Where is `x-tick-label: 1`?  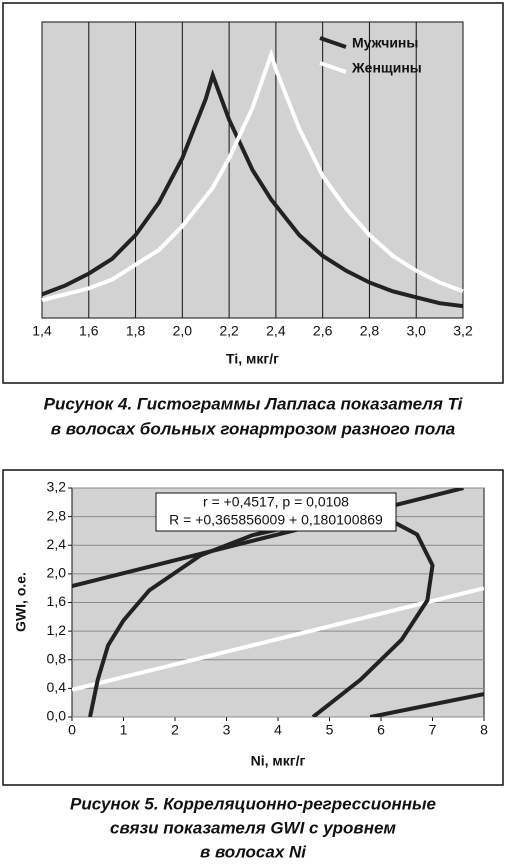 x-tick-label: 1 is located at coordinates (124, 730).